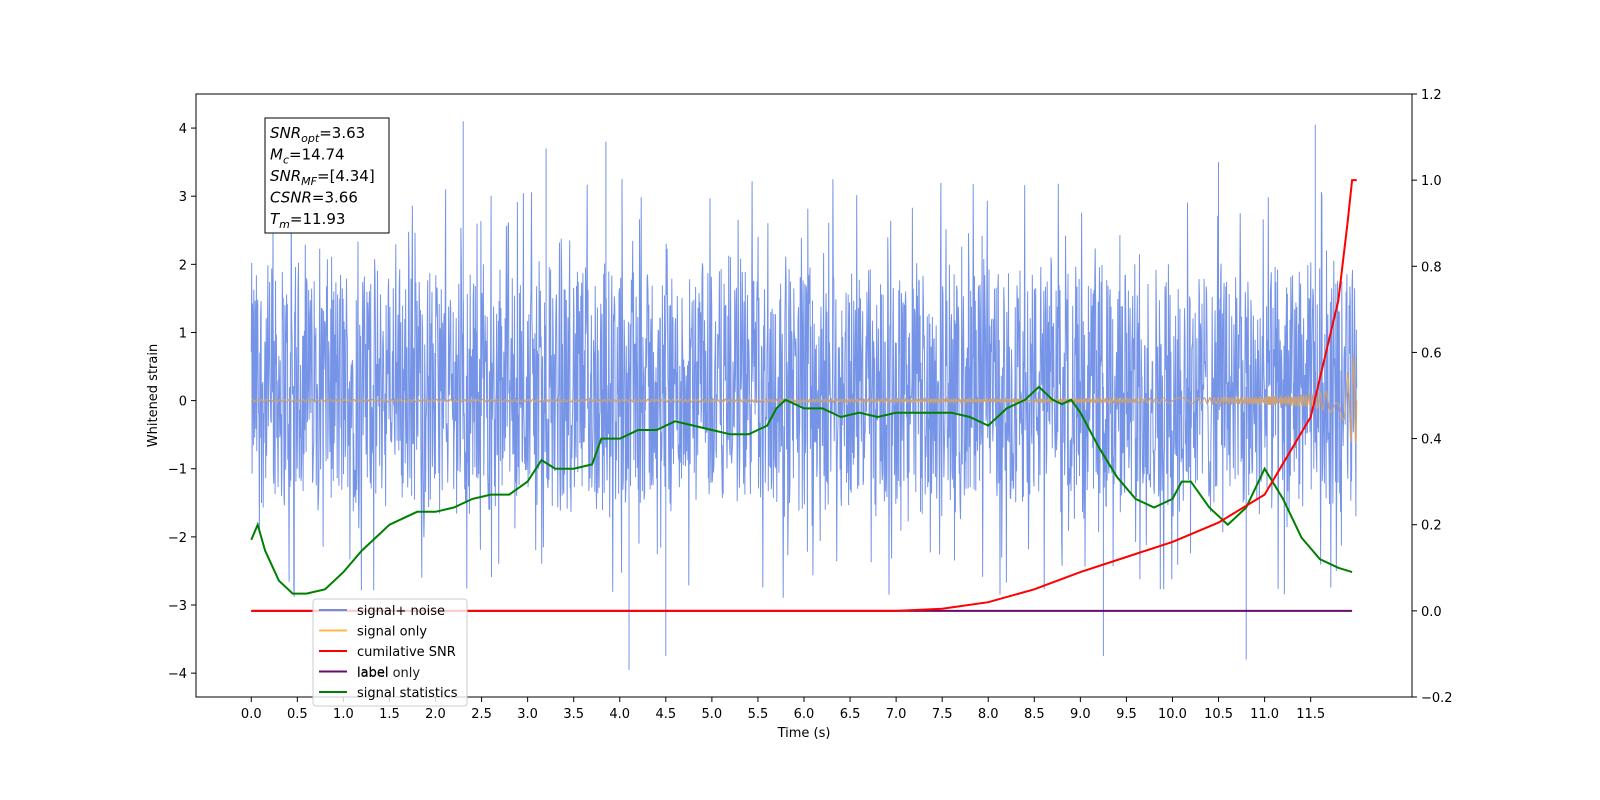  I want to click on y-tick-label: 1, so click(183, 333).